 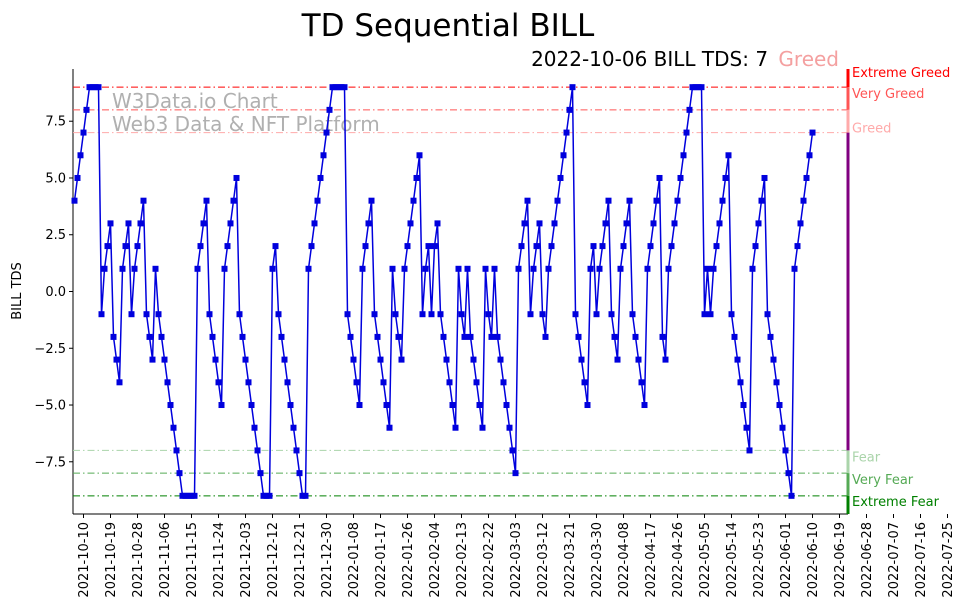 What do you see at coordinates (871, 129) in the screenshot?
I see `reference-line-label: Greed` at bounding box center [871, 129].